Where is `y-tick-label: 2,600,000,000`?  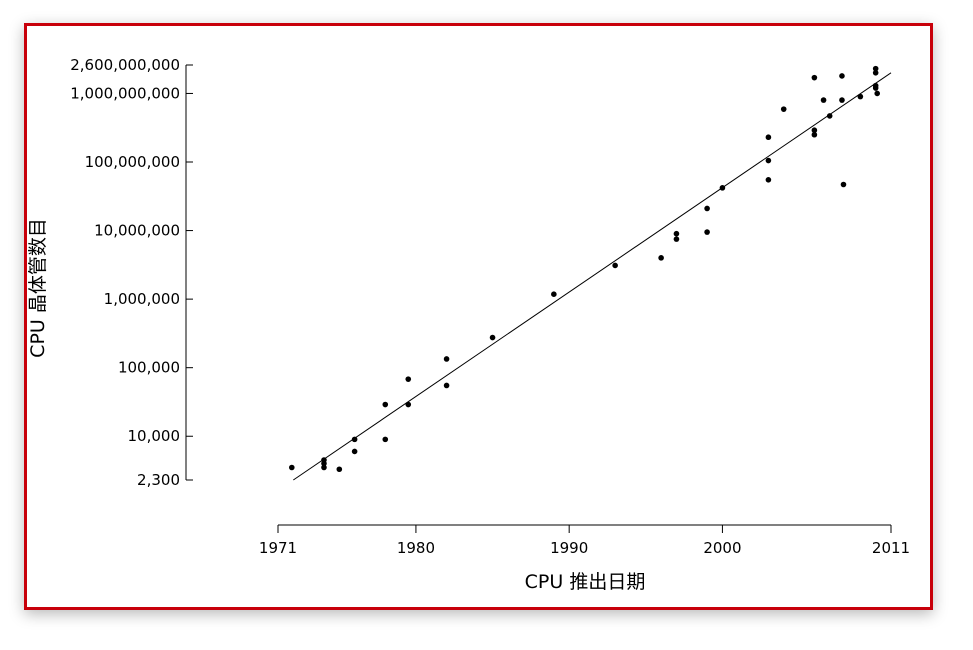 y-tick-label: 2,600,000,000 is located at coordinates (125, 65).